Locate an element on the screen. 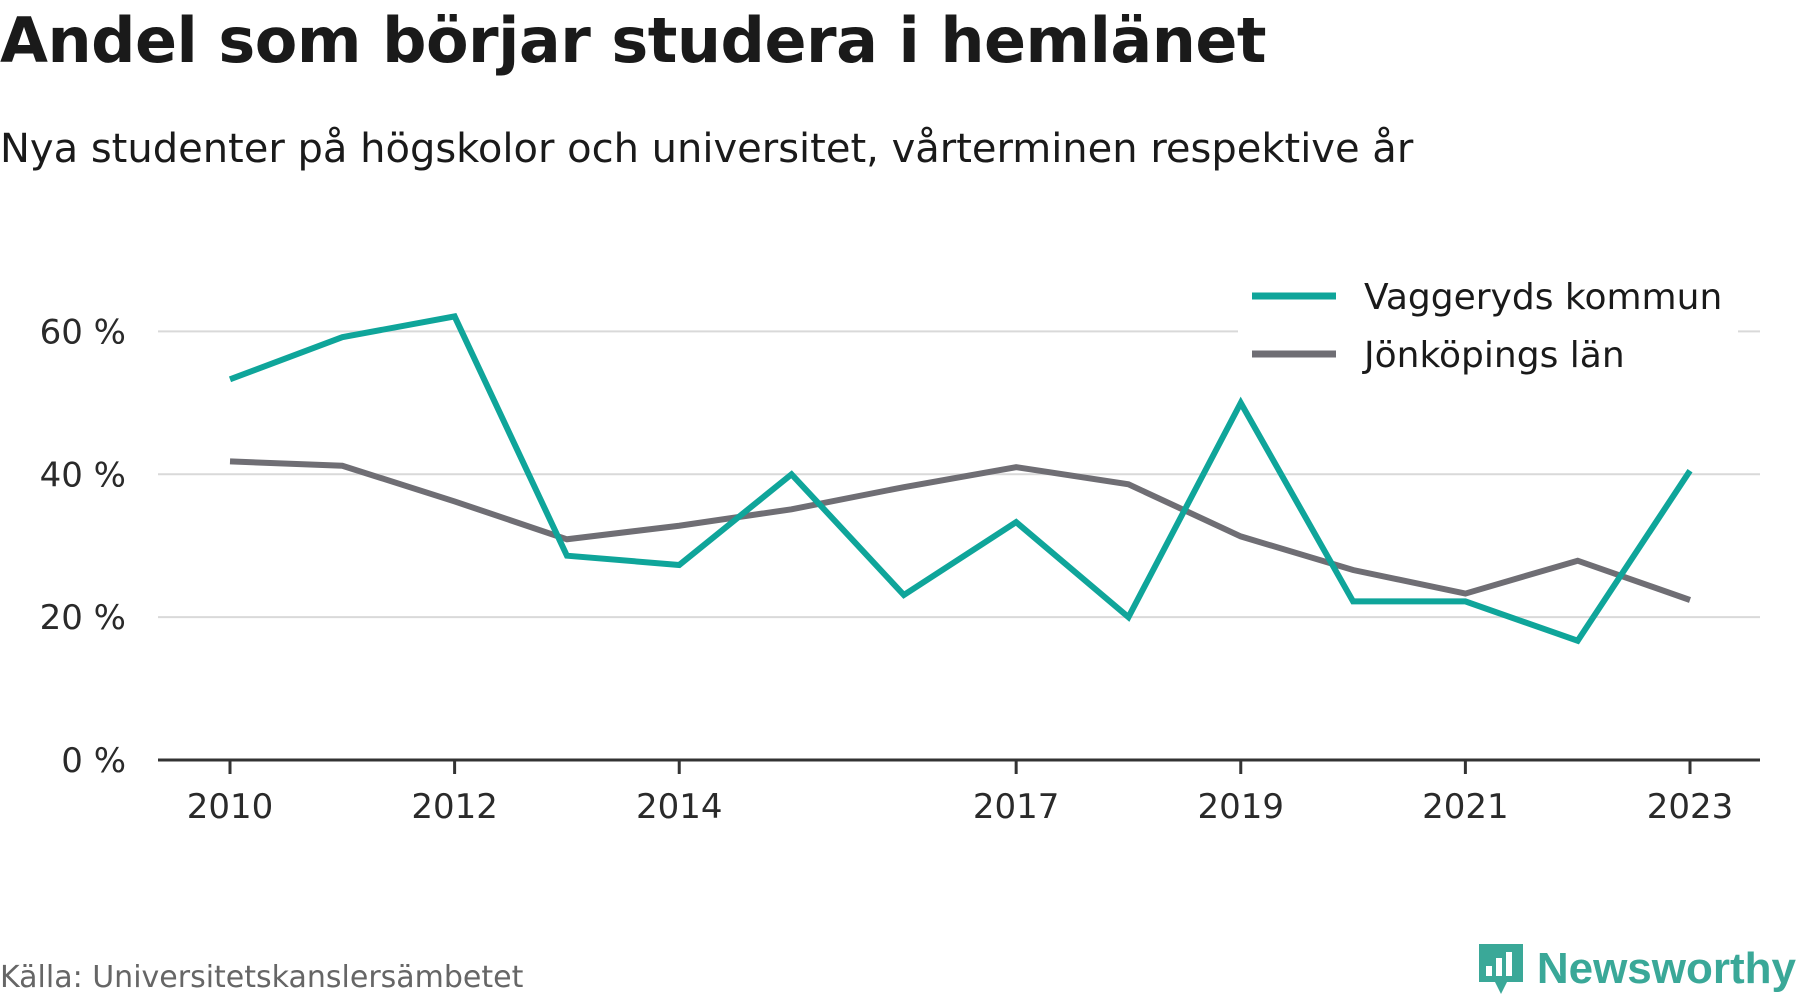 The height and width of the screenshot is (1000, 1800). y-tick-label-60: 60 % is located at coordinates (83, 332).